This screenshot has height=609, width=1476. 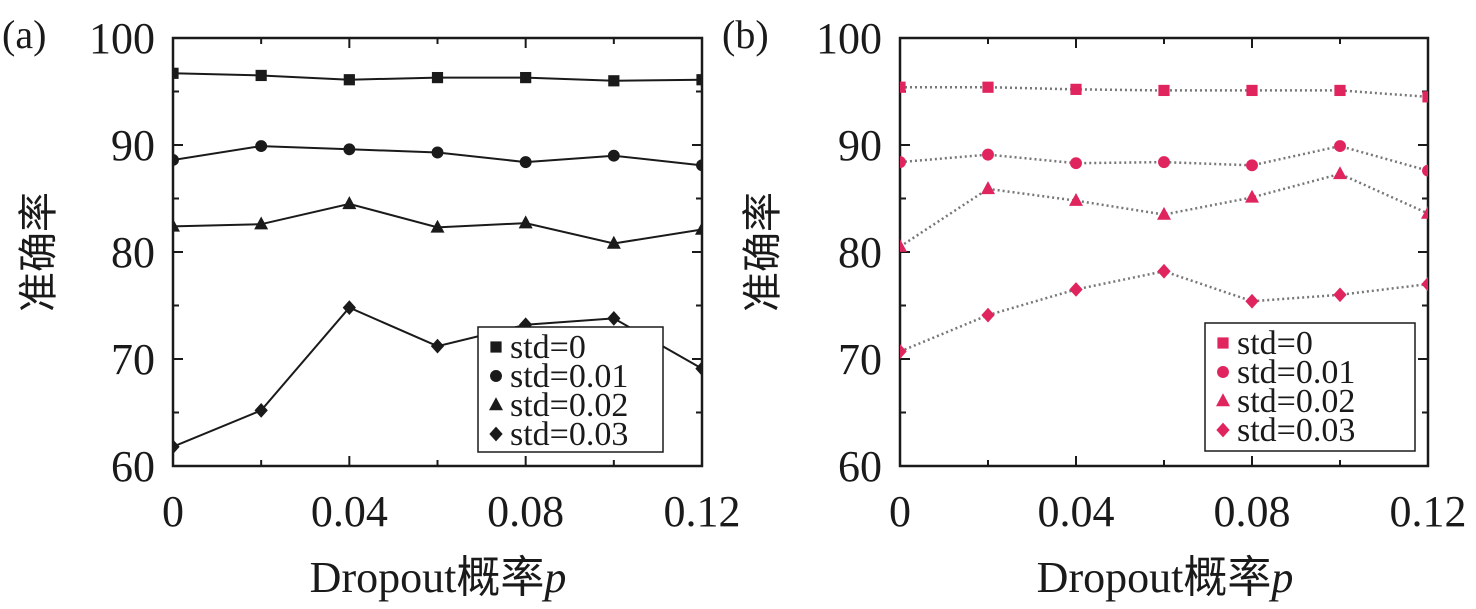 I want to click on x-tick-label: 0, so click(x=173, y=511).